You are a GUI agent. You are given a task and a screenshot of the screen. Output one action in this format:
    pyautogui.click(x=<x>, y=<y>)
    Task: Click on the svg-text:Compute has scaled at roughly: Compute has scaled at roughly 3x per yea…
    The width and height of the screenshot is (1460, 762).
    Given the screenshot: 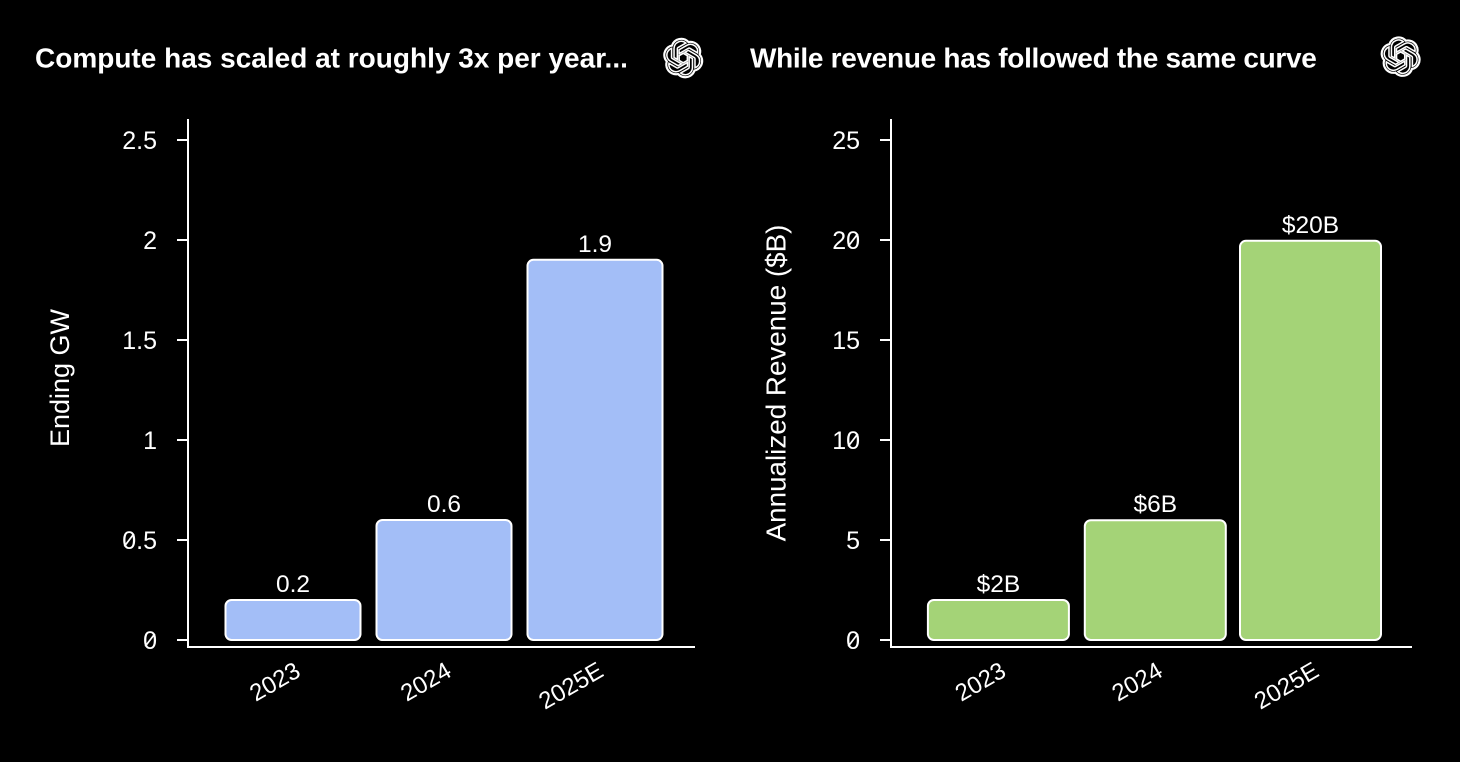 What is the action you would take?
    pyautogui.click(x=331, y=58)
    